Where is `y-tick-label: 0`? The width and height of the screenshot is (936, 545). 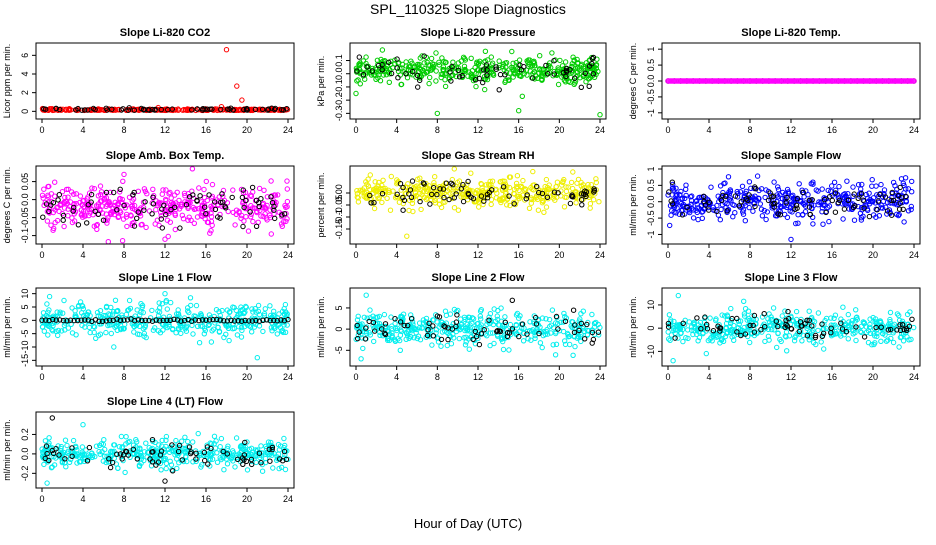
y-tick-label: 0 is located at coordinates (25, 320).